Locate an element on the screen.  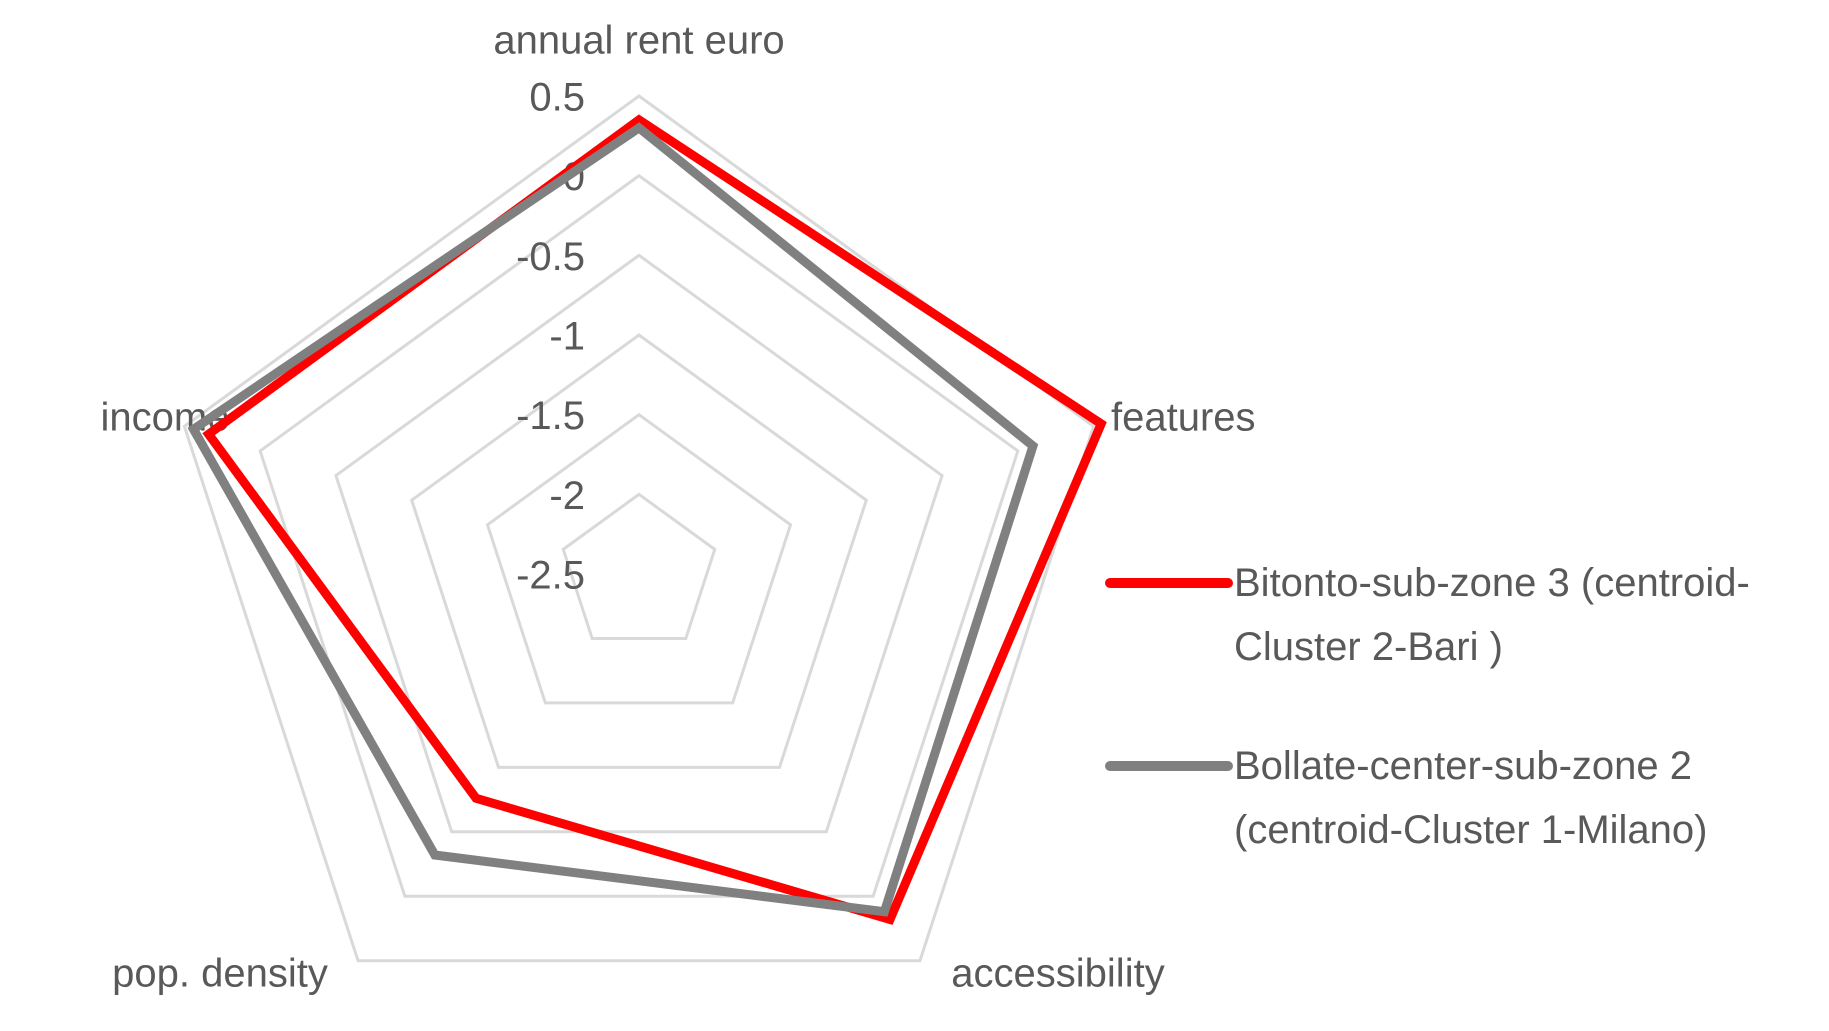
tick-label: -2 is located at coordinates (567, 496).